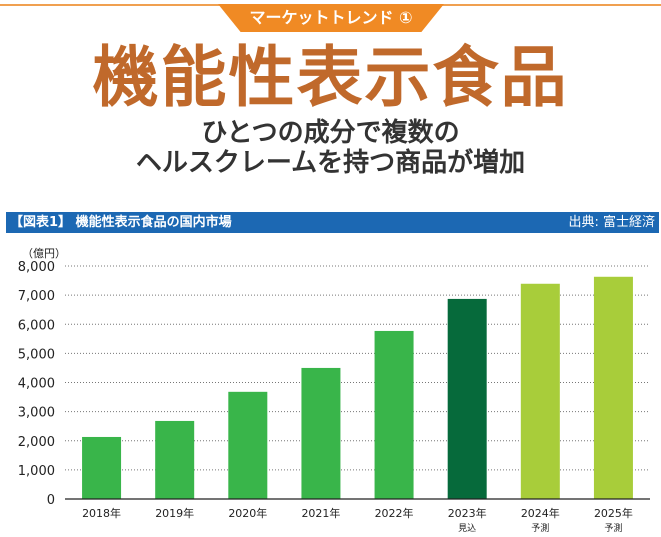 The image size is (661, 537). What do you see at coordinates (467, 528) in the screenshot?
I see `x-tick-note: 見込` at bounding box center [467, 528].